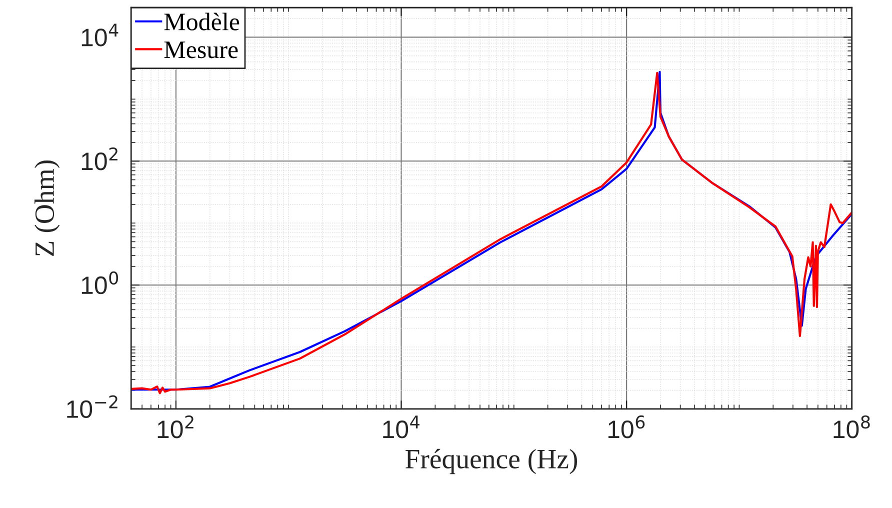 The image size is (892, 508). Describe the element at coordinates (626, 426) in the screenshot. I see `x-tick-label: 10$^{6}$` at that location.